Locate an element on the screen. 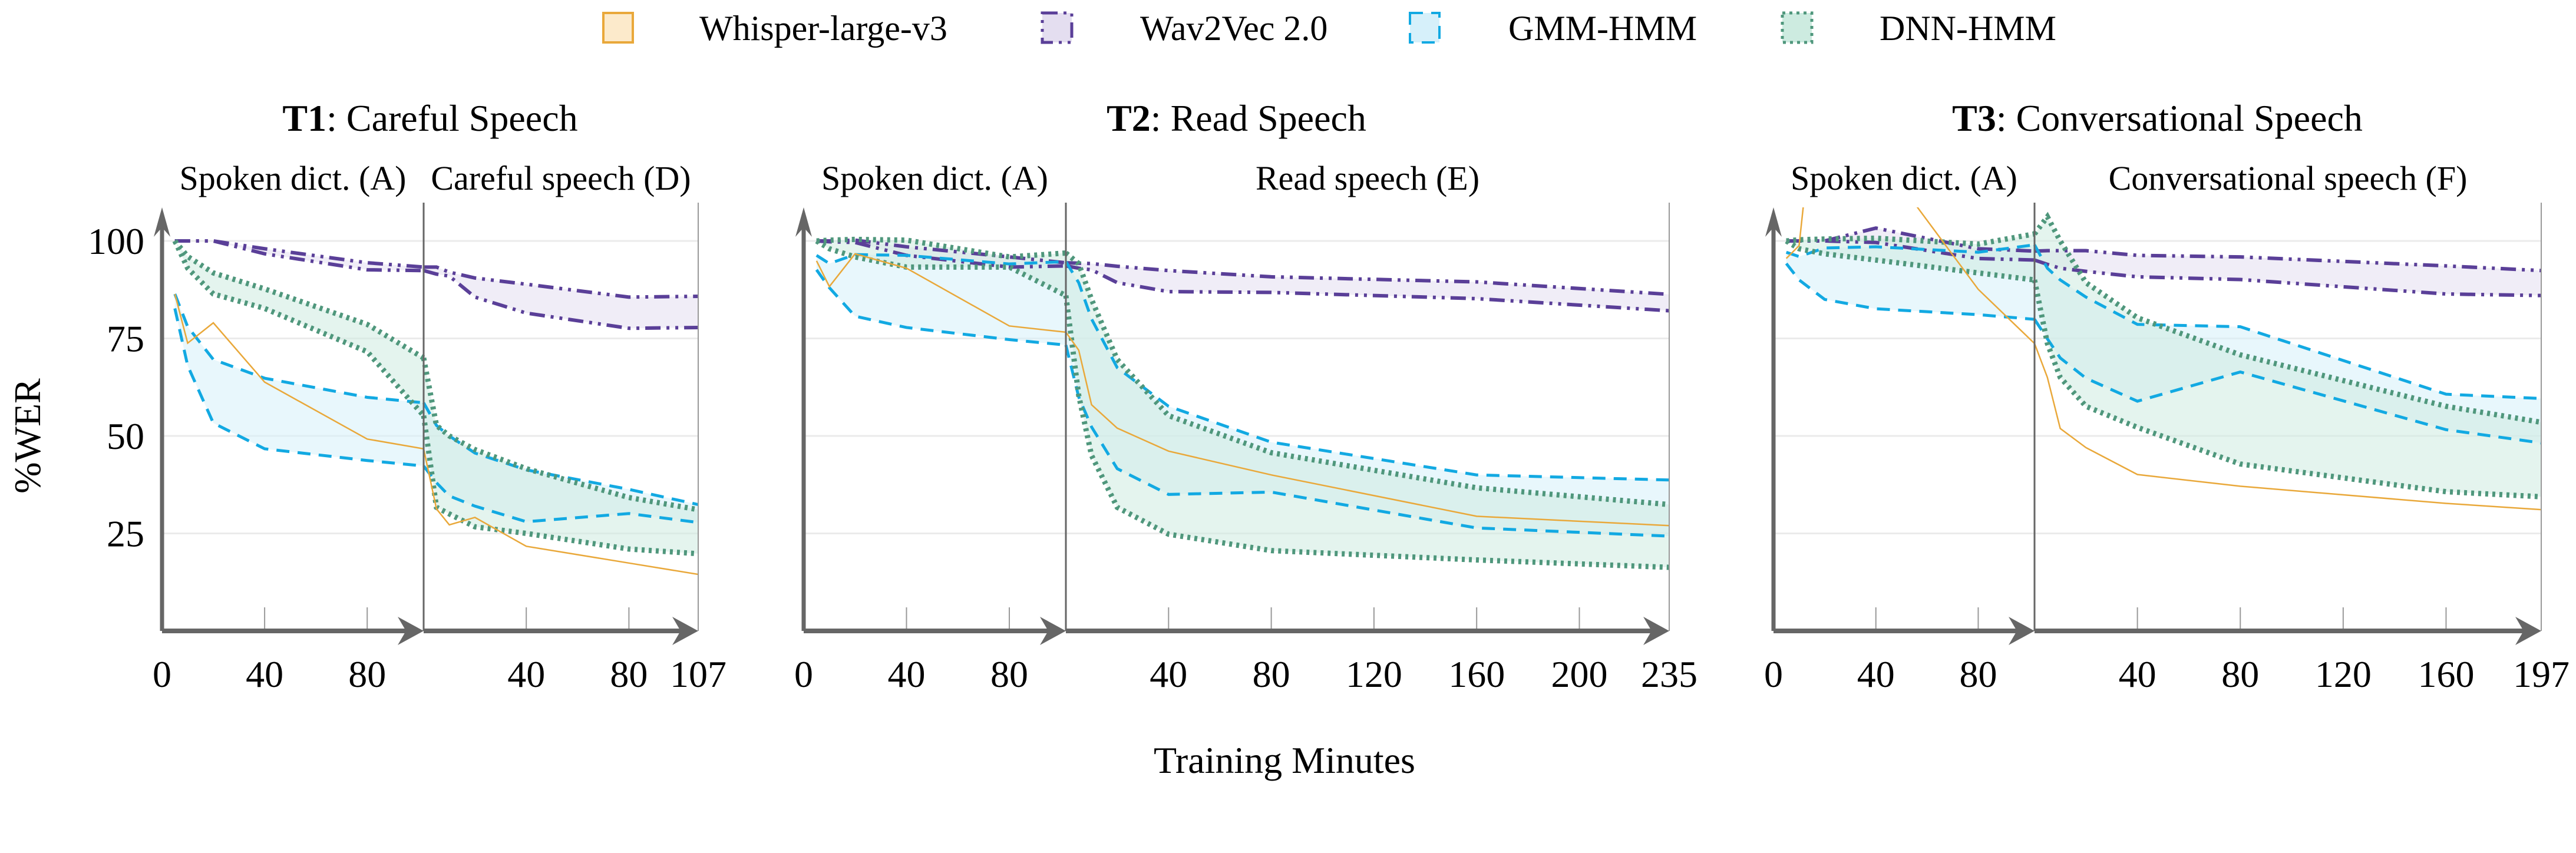  panel-title: T1: Careful Speech is located at coordinates (429, 118).